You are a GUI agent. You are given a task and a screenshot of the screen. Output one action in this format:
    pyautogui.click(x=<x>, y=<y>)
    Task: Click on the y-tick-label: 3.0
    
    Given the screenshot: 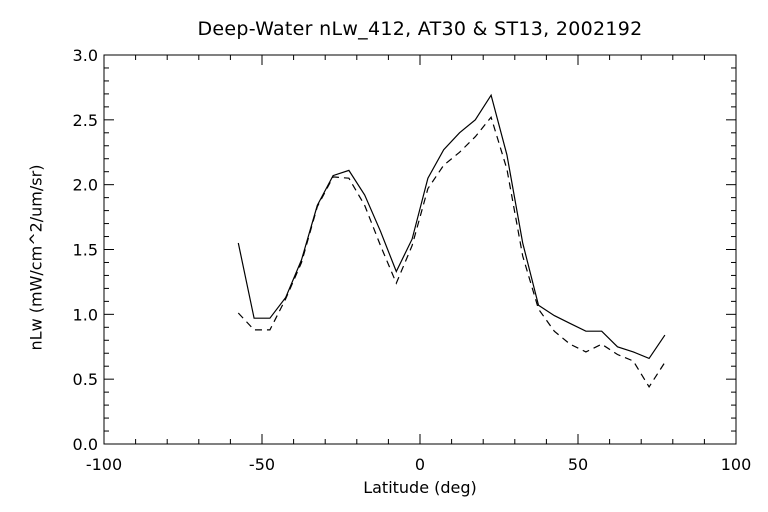 What is the action you would take?
    pyautogui.click(x=85, y=55)
    